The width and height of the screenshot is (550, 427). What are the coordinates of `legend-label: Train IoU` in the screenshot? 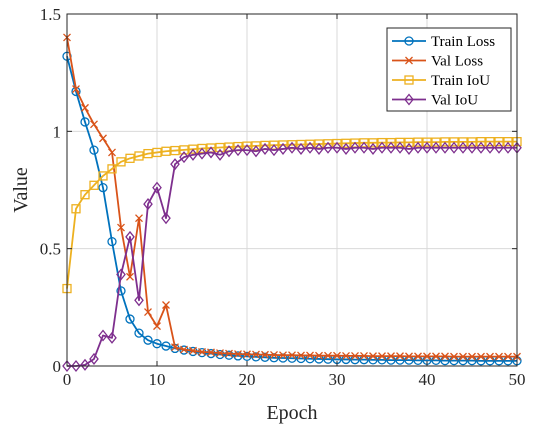 It's located at (460, 81).